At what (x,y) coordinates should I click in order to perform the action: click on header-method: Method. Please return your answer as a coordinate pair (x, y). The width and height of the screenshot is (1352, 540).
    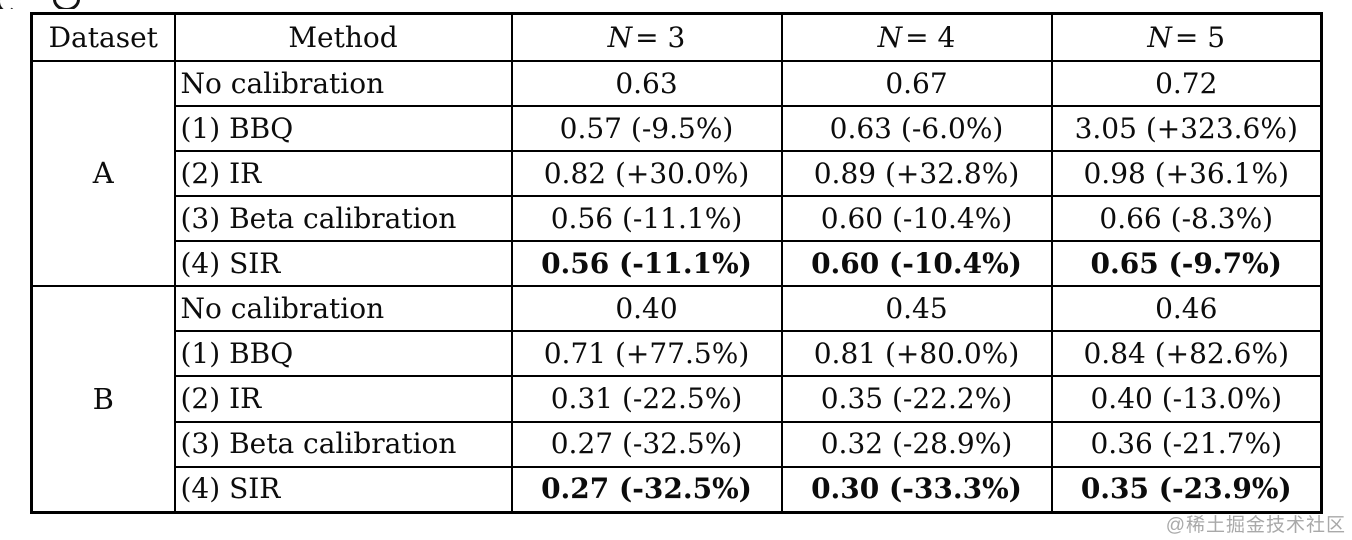
    Looking at the image, I should click on (343, 37).